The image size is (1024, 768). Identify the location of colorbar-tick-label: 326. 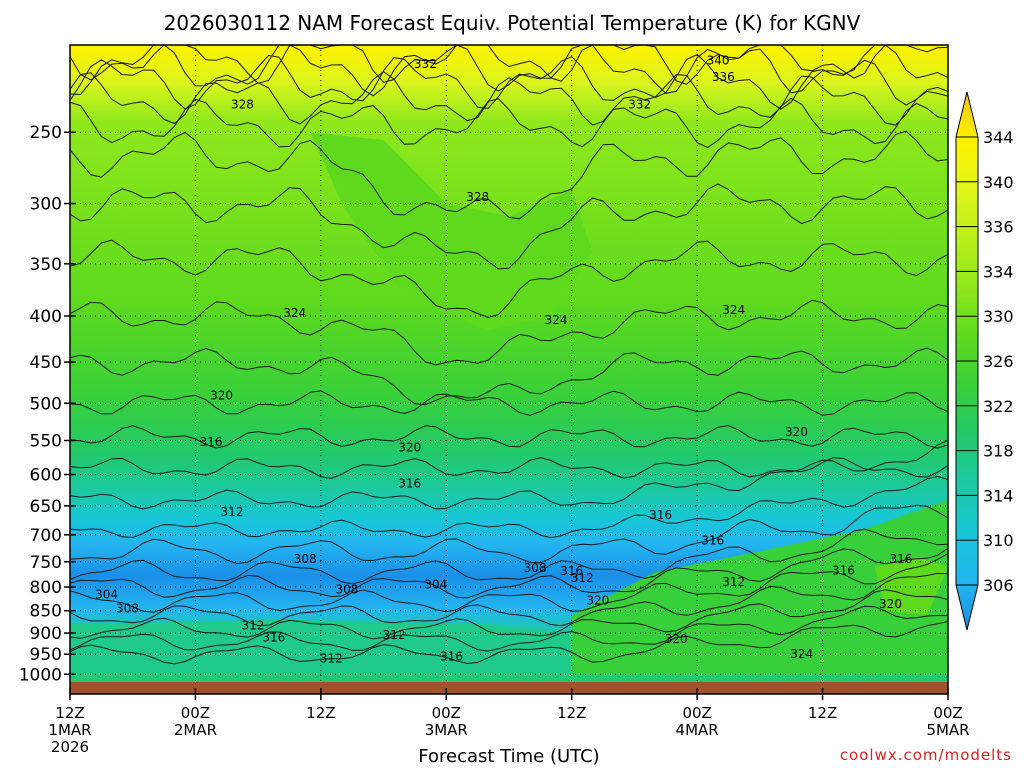
(998, 361).